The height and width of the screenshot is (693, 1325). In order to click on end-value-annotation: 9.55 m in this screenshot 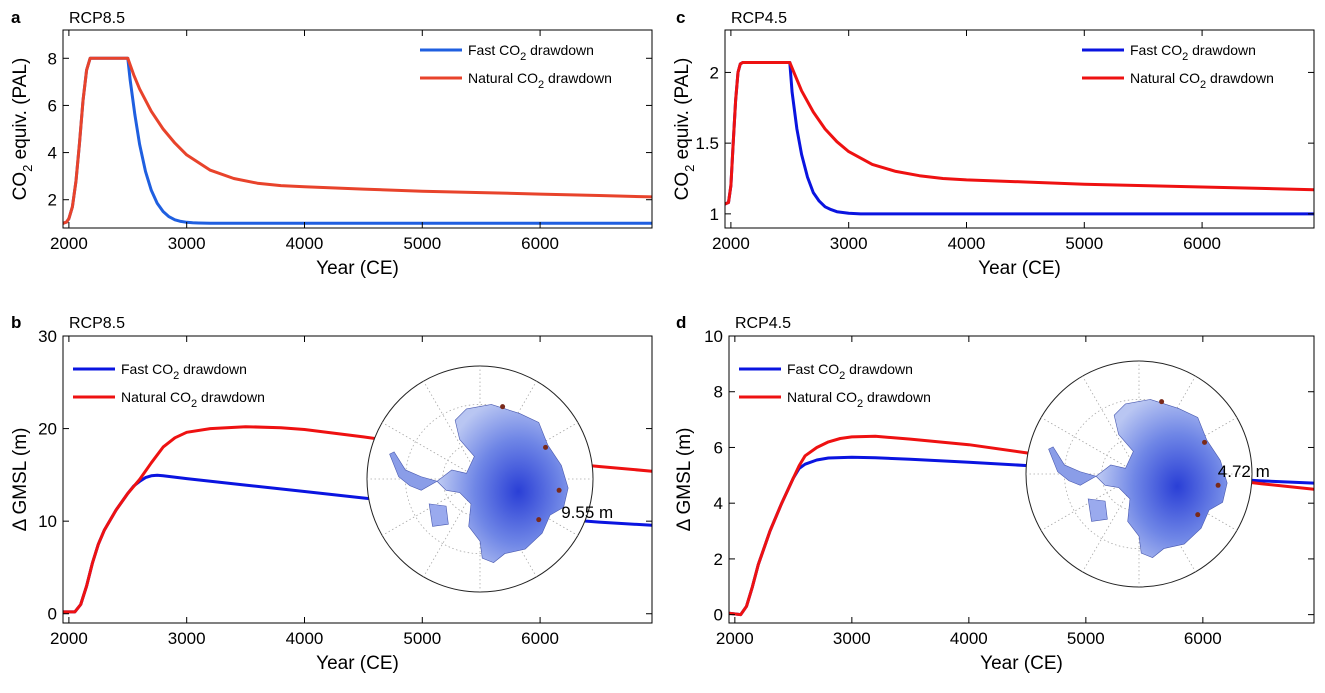, I will do `click(587, 512)`.